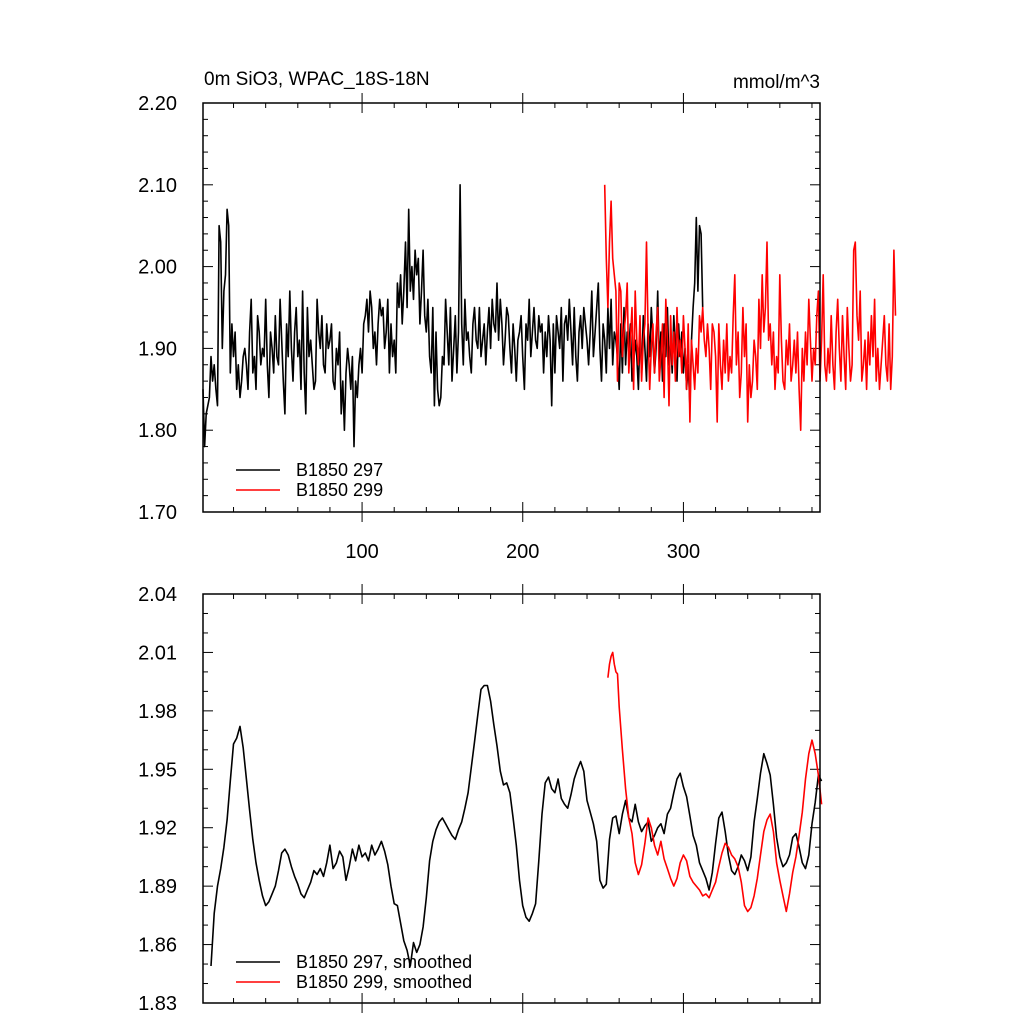 Image resolution: width=1024 pixels, height=1024 pixels. Describe the element at coordinates (384, 982) in the screenshot. I see `legend-label-b1850-299-smoothed: B1850 299, smoothed` at that location.